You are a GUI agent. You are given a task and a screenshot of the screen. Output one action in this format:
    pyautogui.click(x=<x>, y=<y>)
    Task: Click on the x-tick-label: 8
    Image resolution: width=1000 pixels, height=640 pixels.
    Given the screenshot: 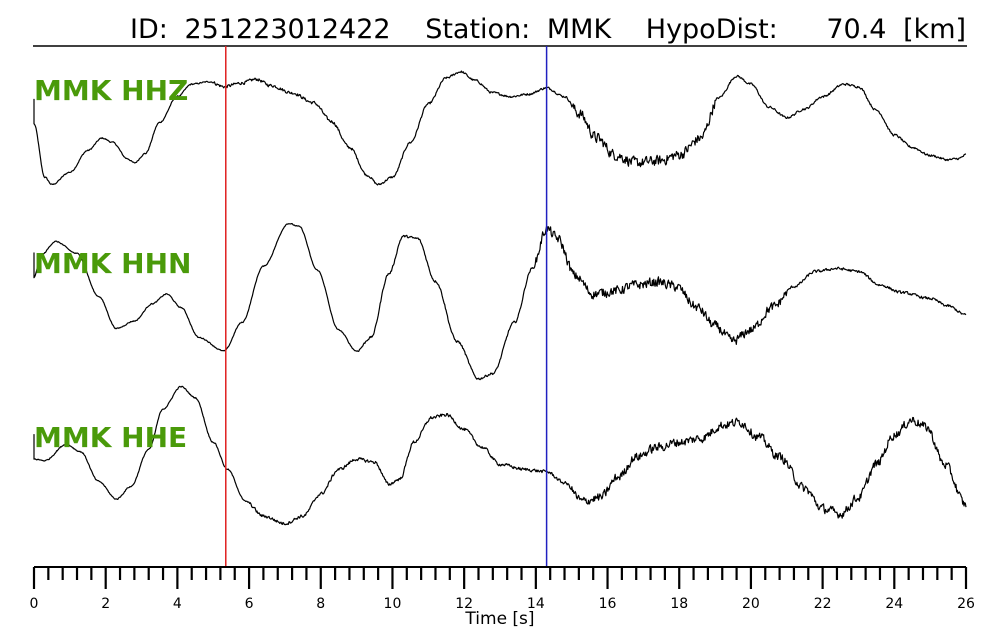 What is the action you would take?
    pyautogui.click(x=320, y=604)
    